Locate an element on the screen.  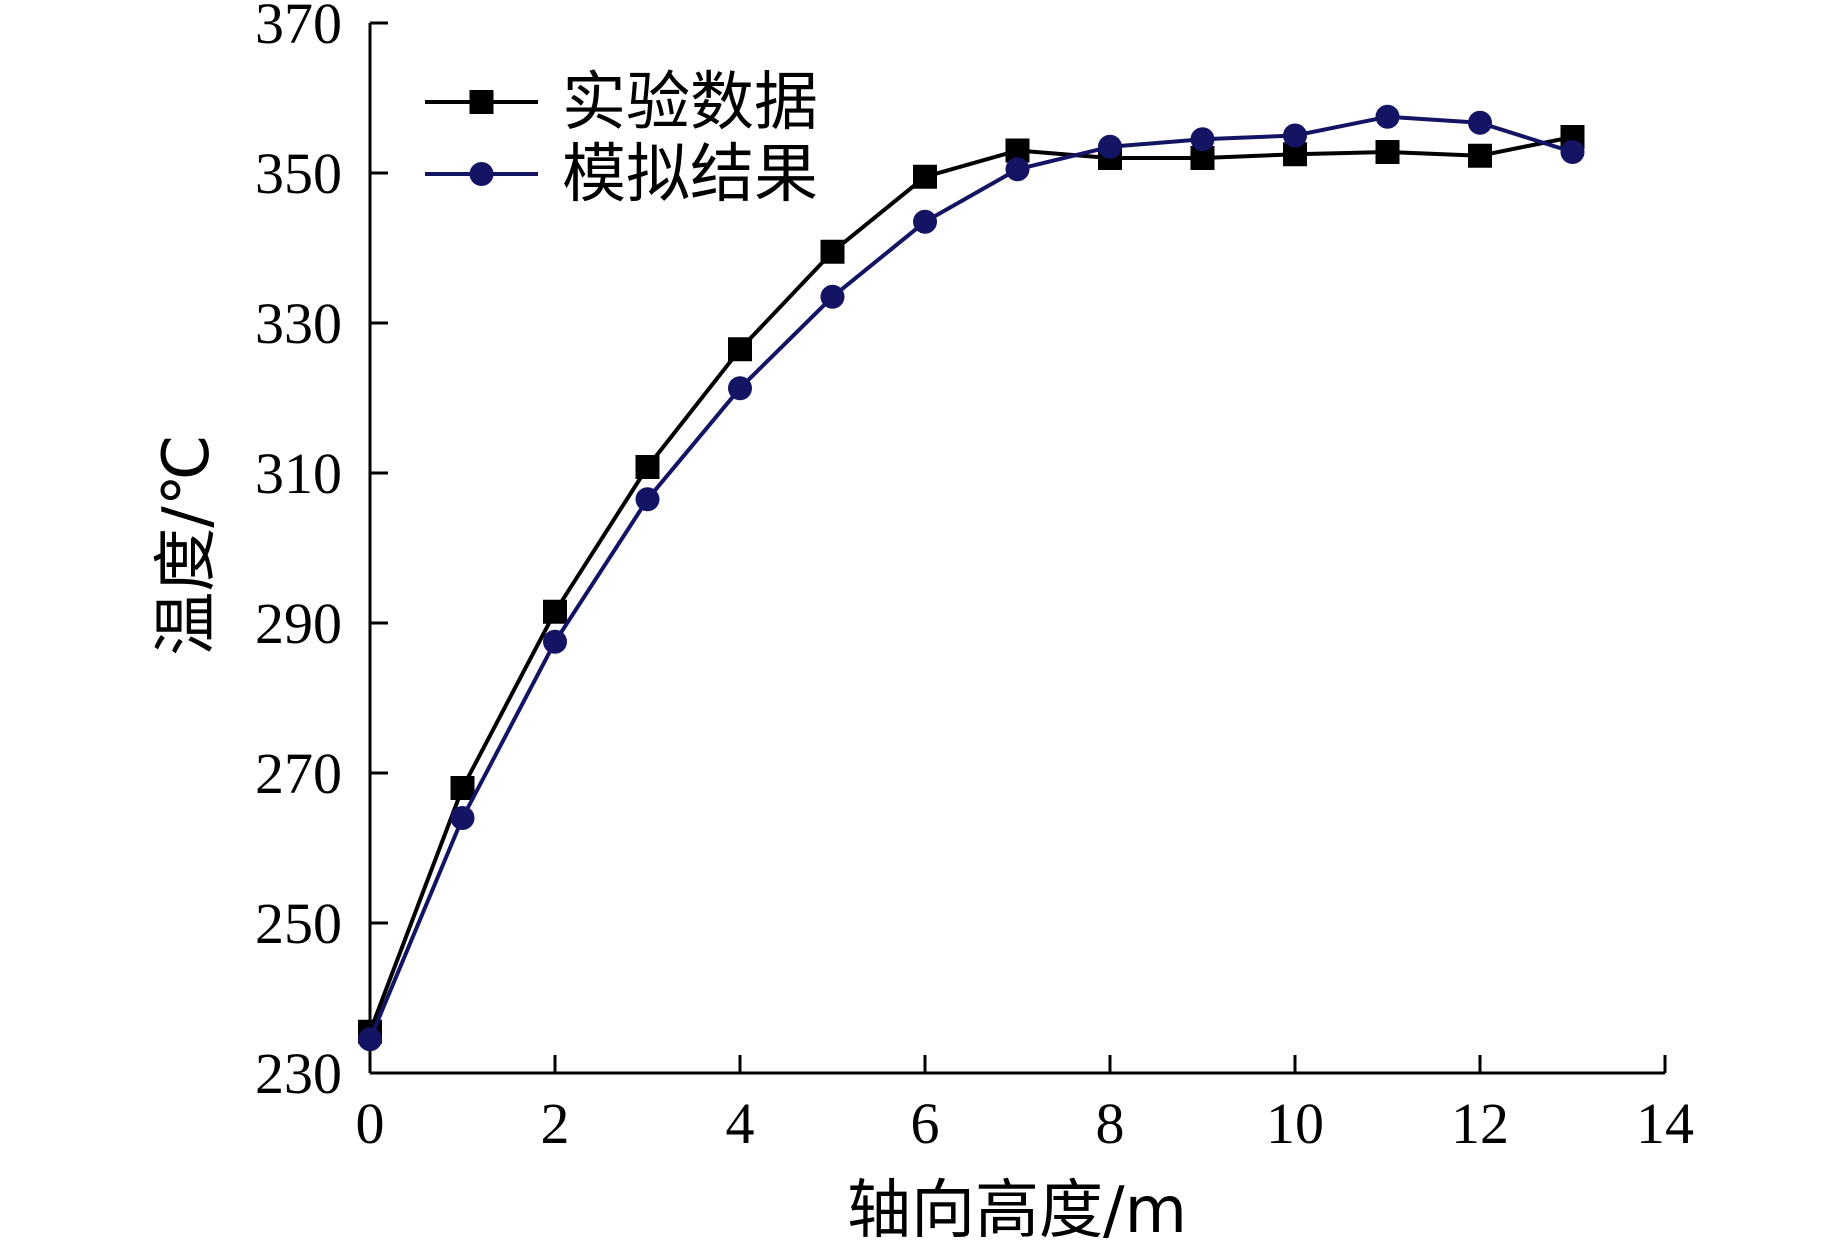
x-tick-label: 6 is located at coordinates (925, 1123).